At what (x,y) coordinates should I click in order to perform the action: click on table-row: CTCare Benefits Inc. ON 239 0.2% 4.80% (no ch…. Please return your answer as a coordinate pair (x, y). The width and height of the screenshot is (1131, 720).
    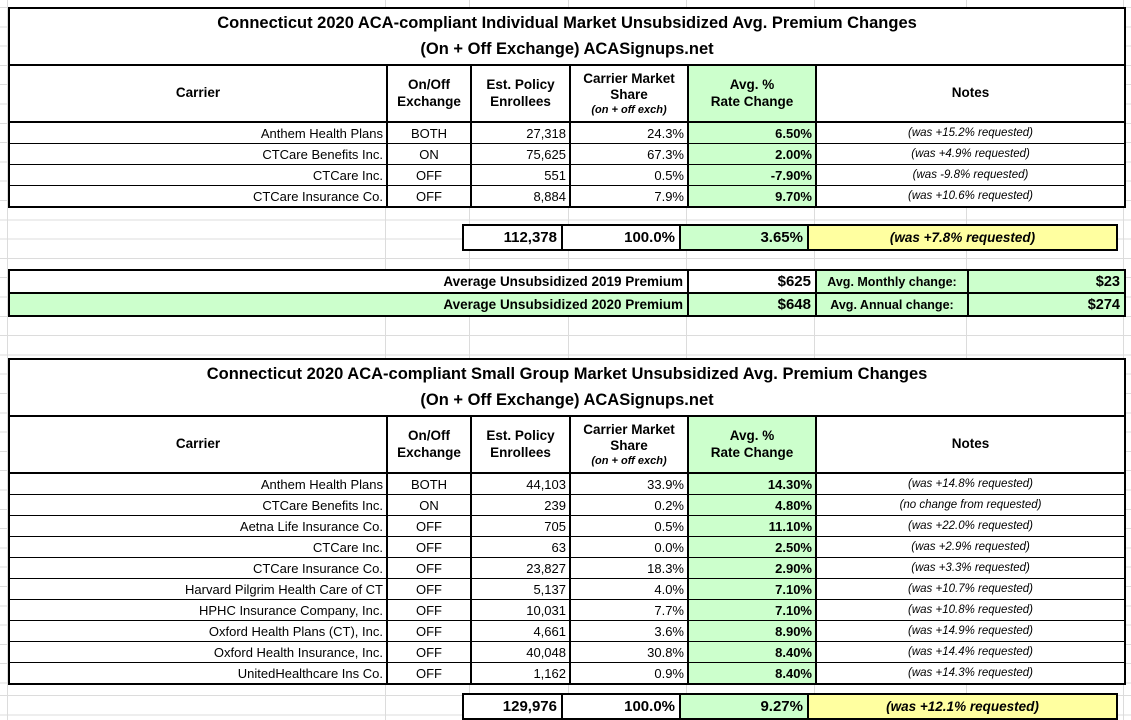
    Looking at the image, I should click on (567, 505).